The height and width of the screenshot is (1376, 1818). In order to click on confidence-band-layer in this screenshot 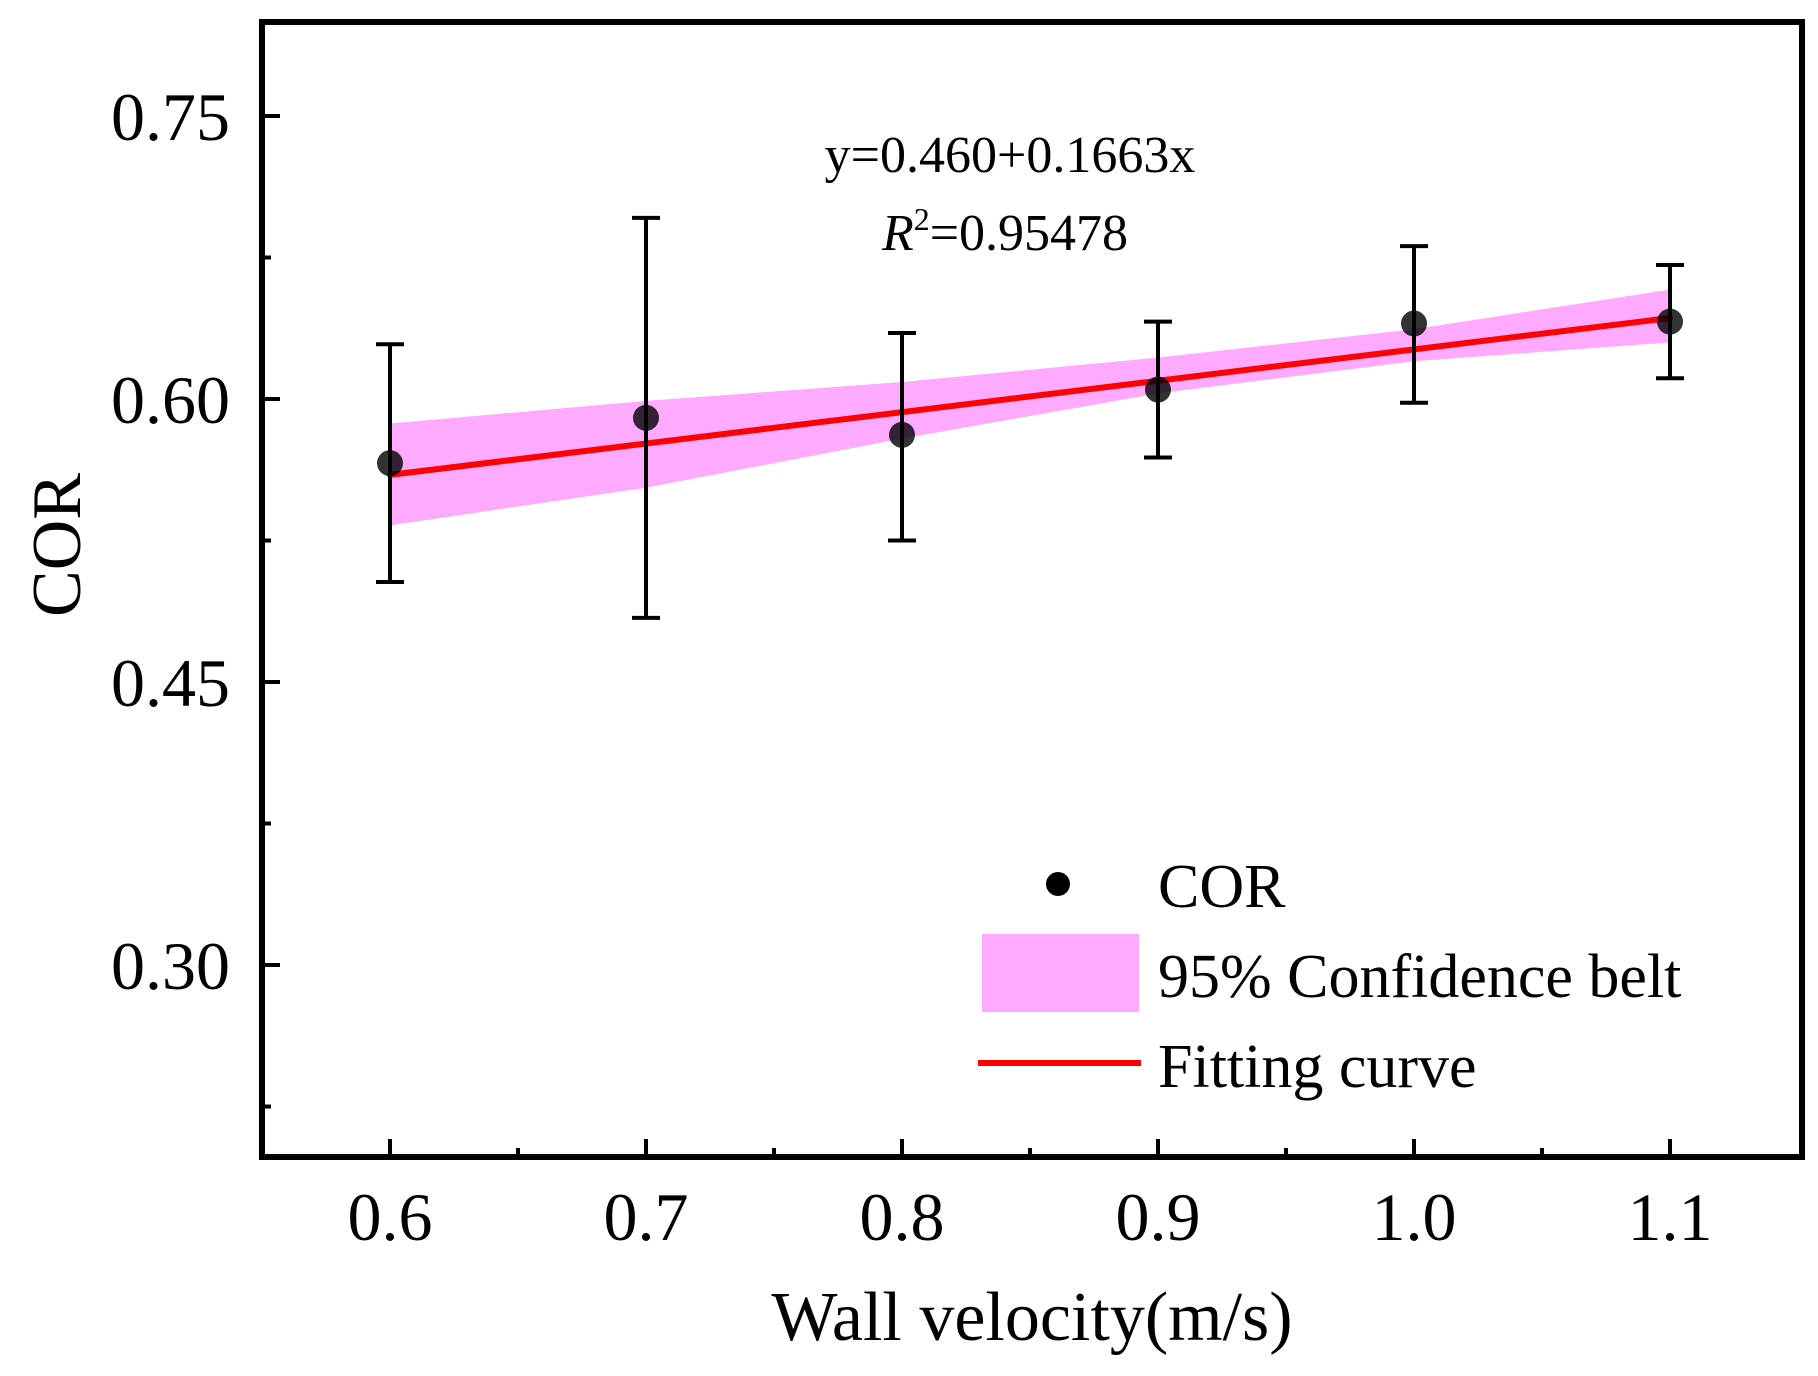, I will do `click(1030, 407)`.